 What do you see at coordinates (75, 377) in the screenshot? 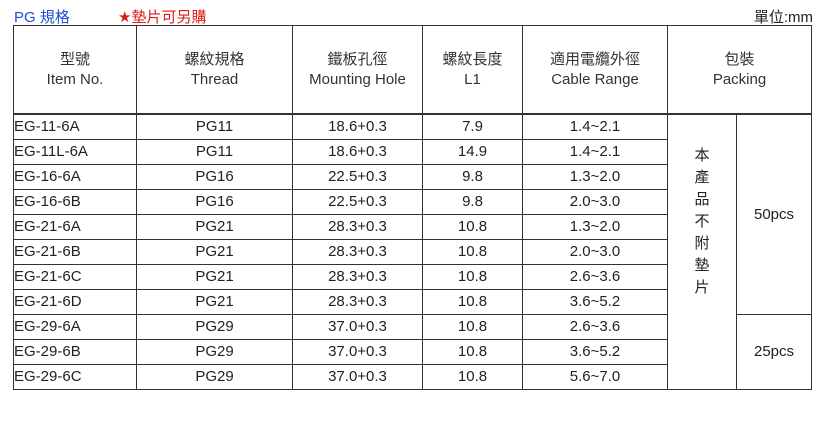
I see `cell-item: EG-29-6C` at bounding box center [75, 377].